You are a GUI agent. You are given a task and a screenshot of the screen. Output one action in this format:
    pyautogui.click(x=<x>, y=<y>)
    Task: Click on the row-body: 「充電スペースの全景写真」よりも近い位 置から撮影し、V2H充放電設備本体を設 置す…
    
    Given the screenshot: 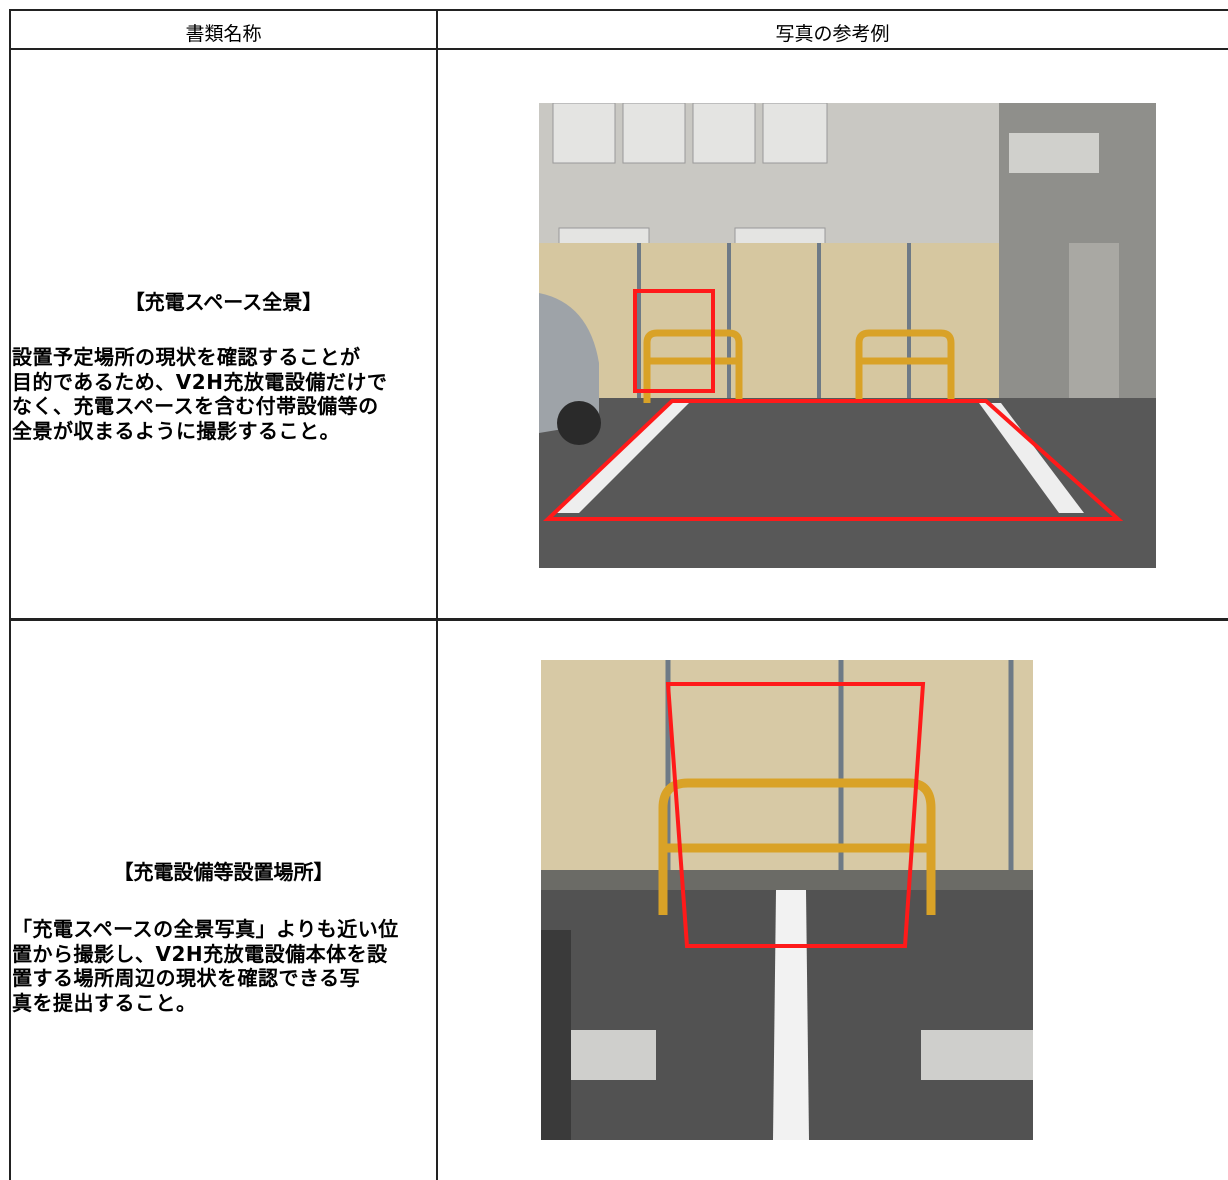 What is the action you would take?
    pyautogui.click(x=205, y=966)
    